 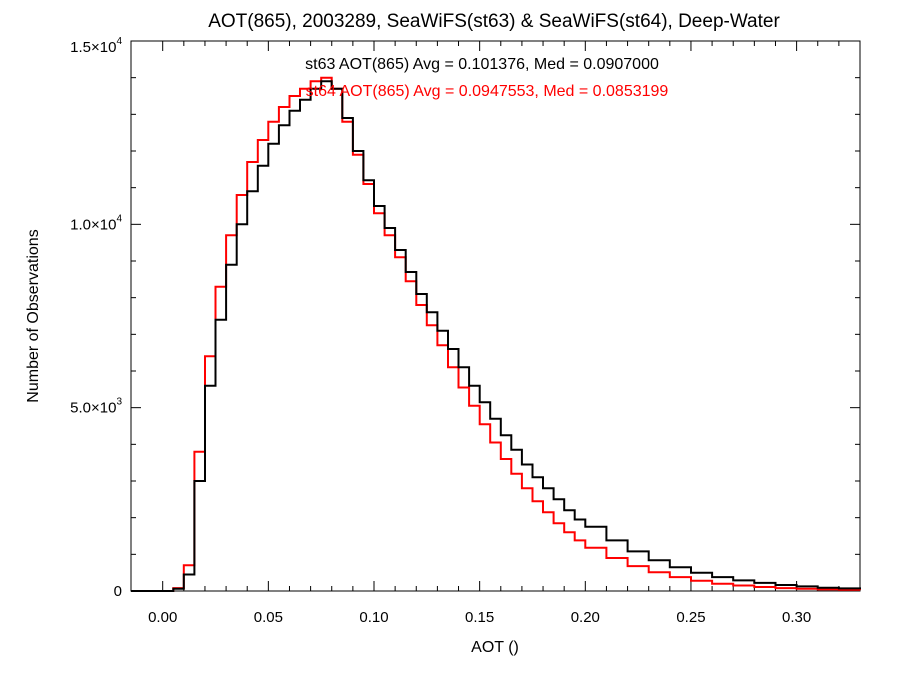 What do you see at coordinates (495, 647) in the screenshot?
I see `x-axis-label: AOT ()` at bounding box center [495, 647].